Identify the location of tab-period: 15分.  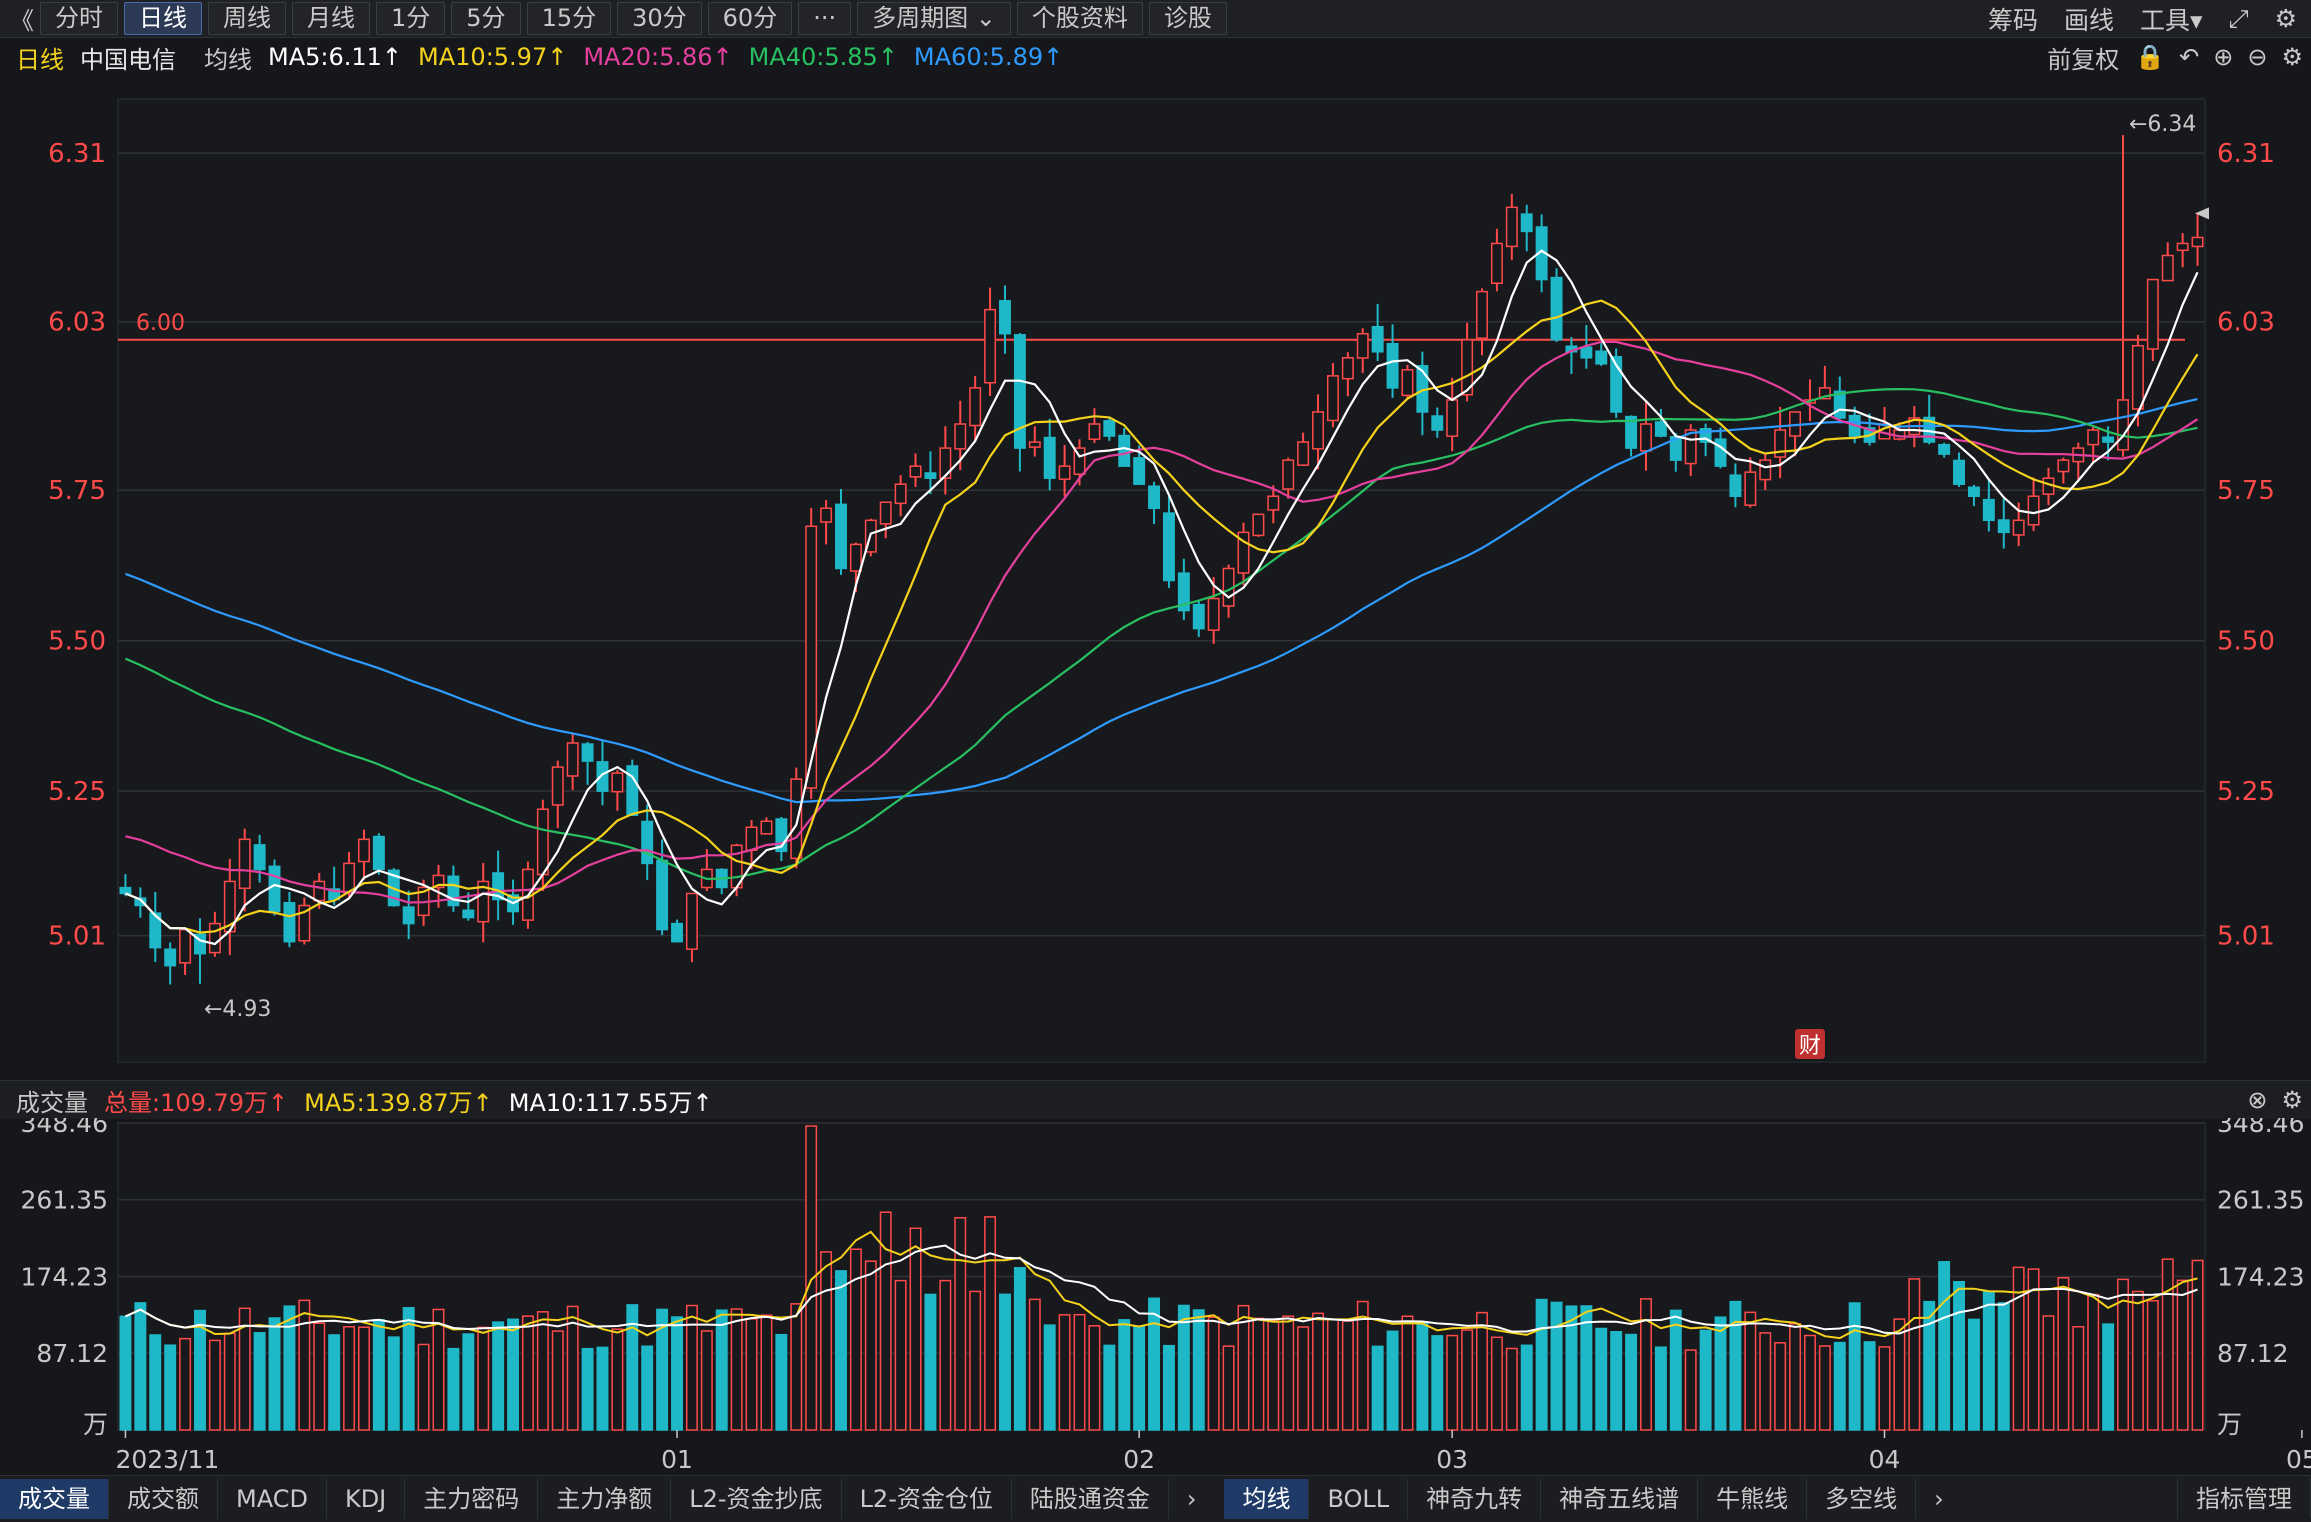
(569, 18).